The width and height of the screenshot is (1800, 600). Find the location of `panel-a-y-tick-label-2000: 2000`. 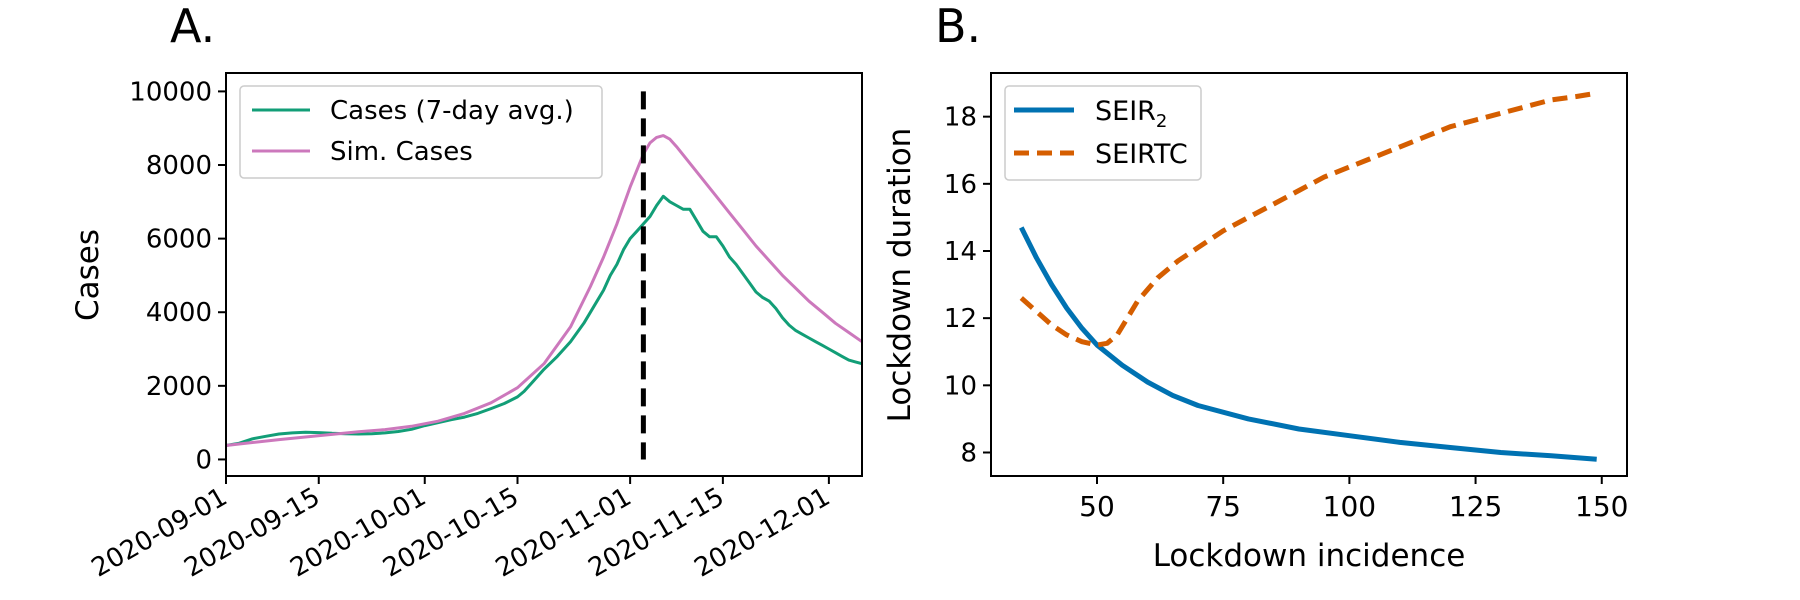

panel-a-y-tick-label-2000: 2000 is located at coordinates (179, 387).